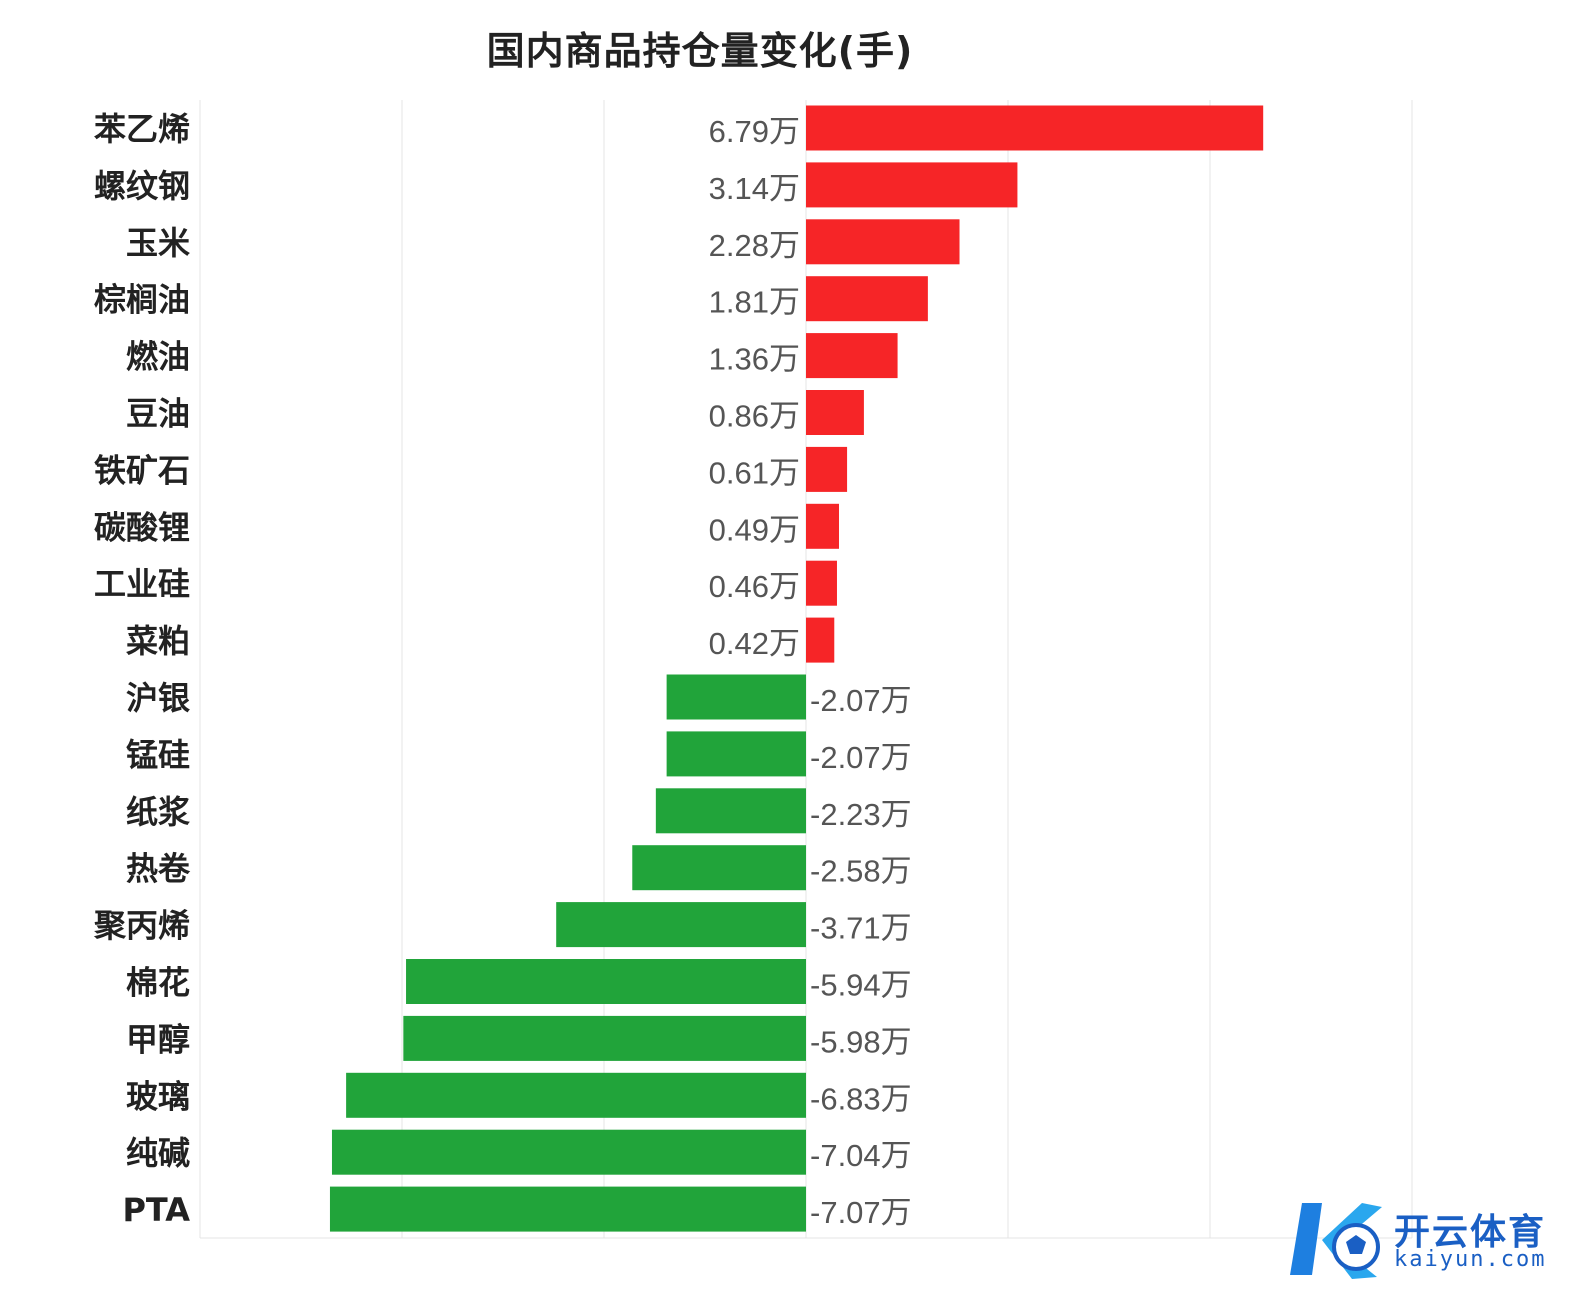 The height and width of the screenshot is (1300, 1572). Describe the element at coordinates (861, 1098) in the screenshot. I see `data-label: -6.83万` at that location.